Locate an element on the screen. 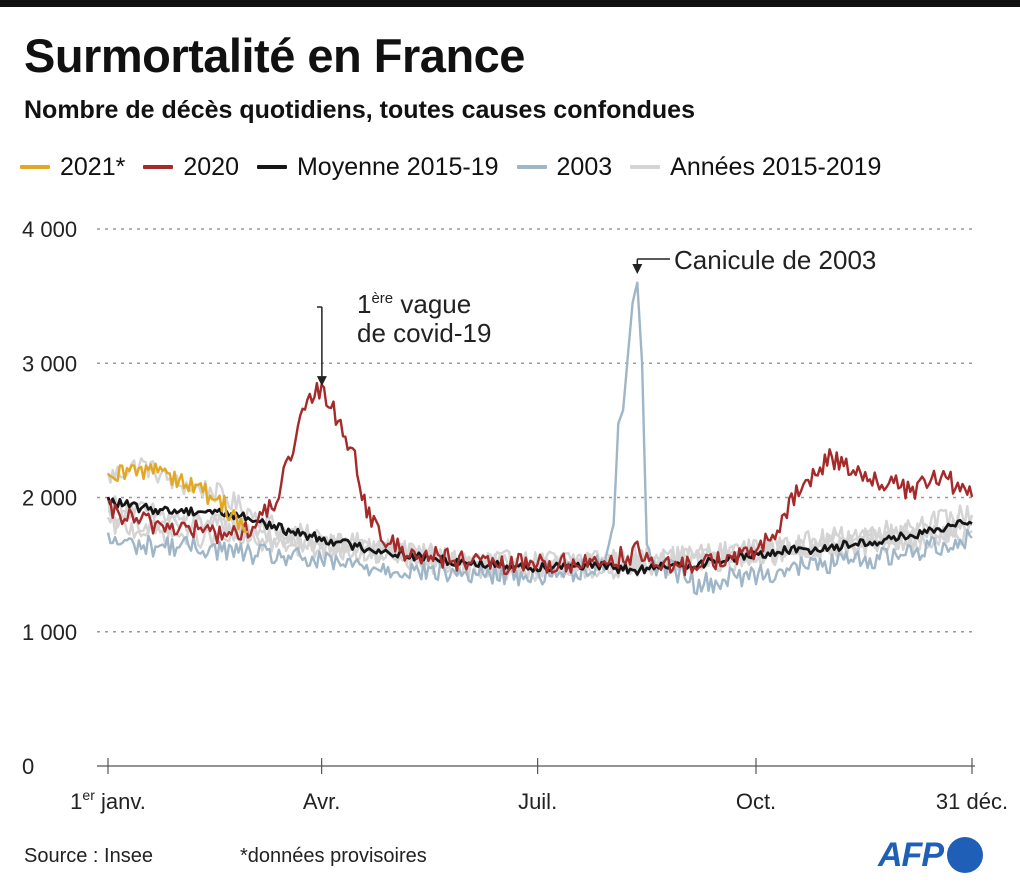 Image resolution: width=1020 pixels, height=888 pixels. afp-logo-text: AFP is located at coordinates (911, 854).